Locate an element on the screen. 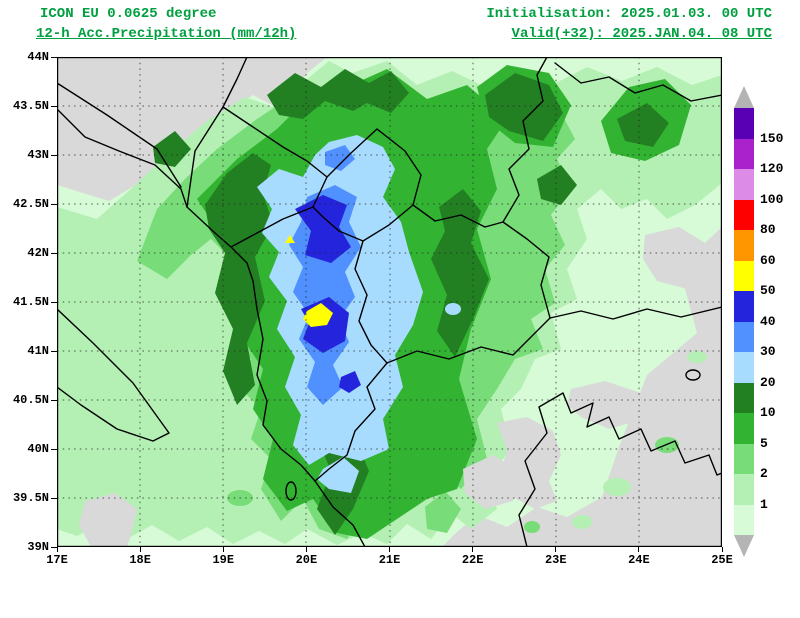  corfu-island is located at coordinates (291, 491).